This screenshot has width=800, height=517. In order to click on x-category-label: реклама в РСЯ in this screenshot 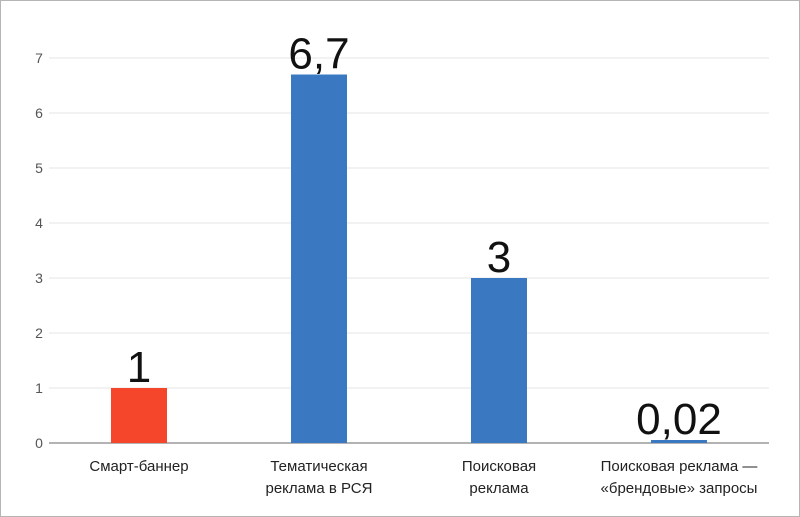, I will do `click(319, 488)`.